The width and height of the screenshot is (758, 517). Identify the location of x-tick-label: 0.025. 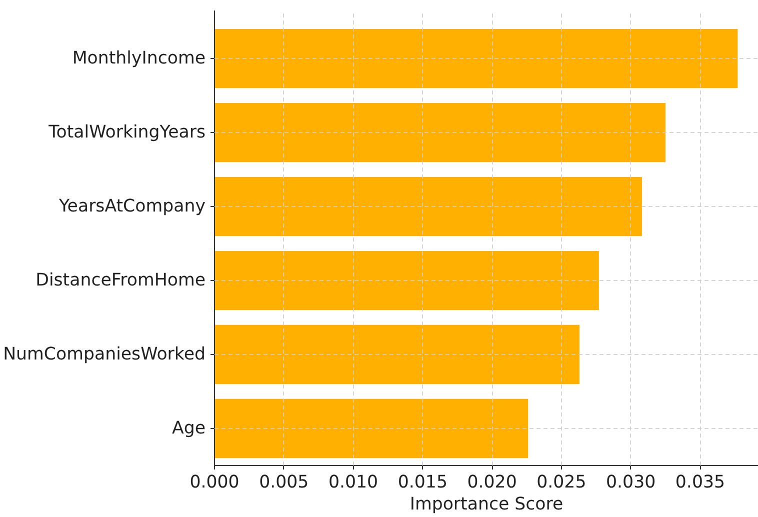
(561, 482).